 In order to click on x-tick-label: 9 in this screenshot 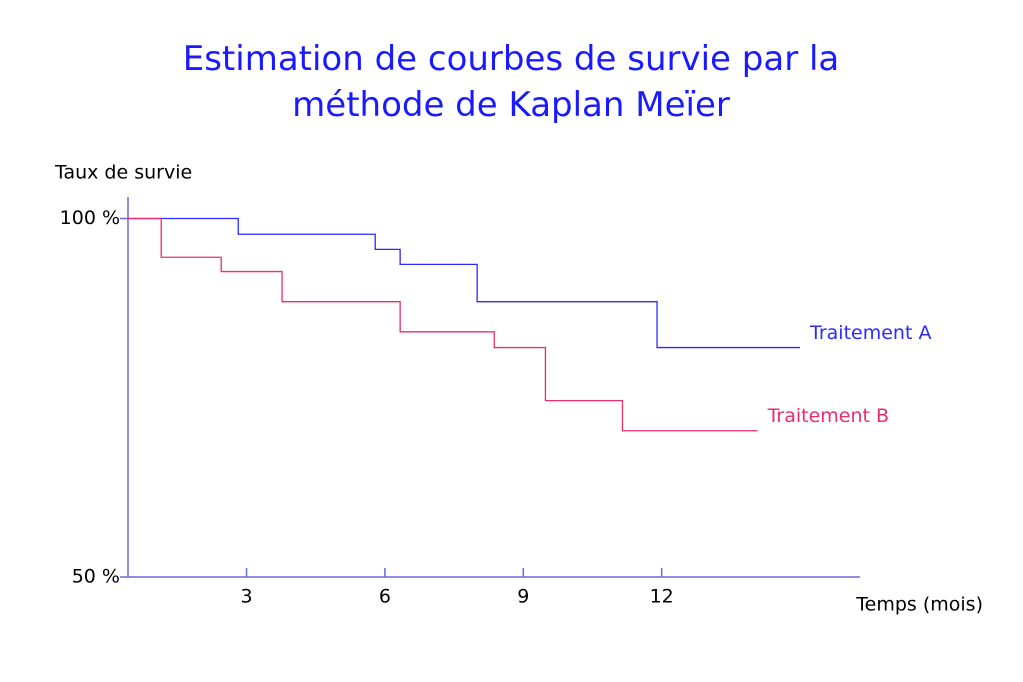, I will do `click(523, 597)`.